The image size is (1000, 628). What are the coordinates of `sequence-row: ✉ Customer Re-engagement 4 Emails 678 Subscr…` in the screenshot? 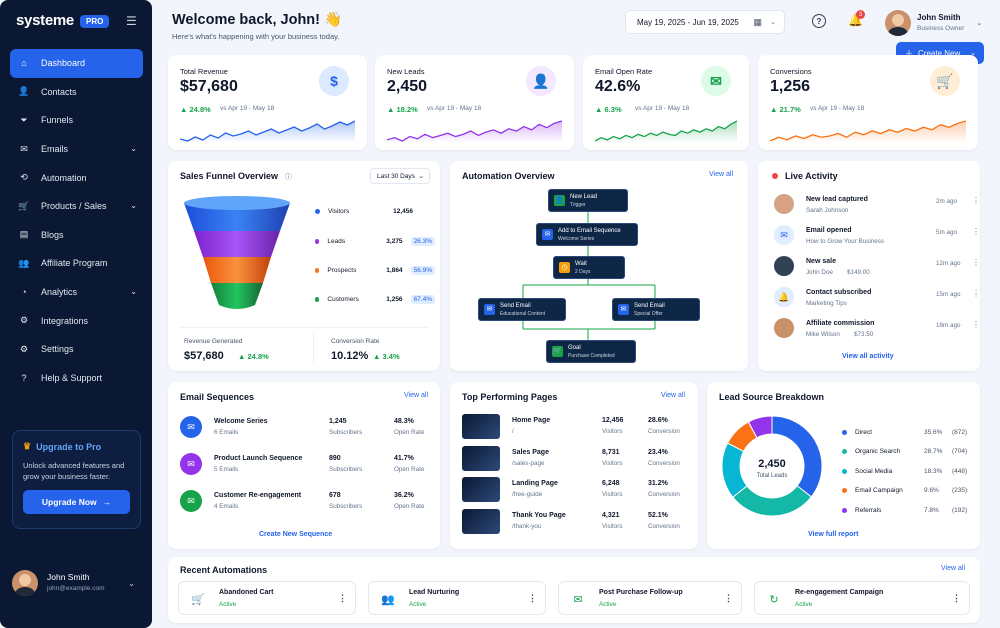 It's located at (307, 504).